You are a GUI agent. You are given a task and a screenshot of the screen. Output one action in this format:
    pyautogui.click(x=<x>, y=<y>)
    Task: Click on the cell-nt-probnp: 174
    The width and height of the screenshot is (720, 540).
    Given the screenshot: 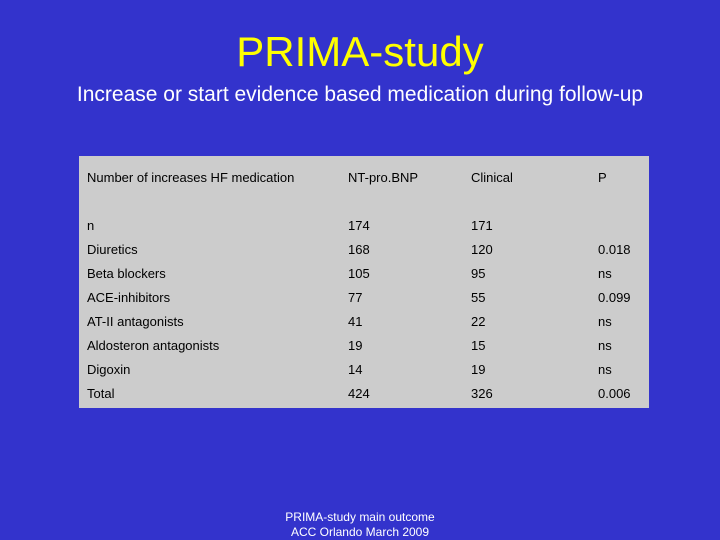 What is the action you would take?
    pyautogui.click(x=359, y=225)
    